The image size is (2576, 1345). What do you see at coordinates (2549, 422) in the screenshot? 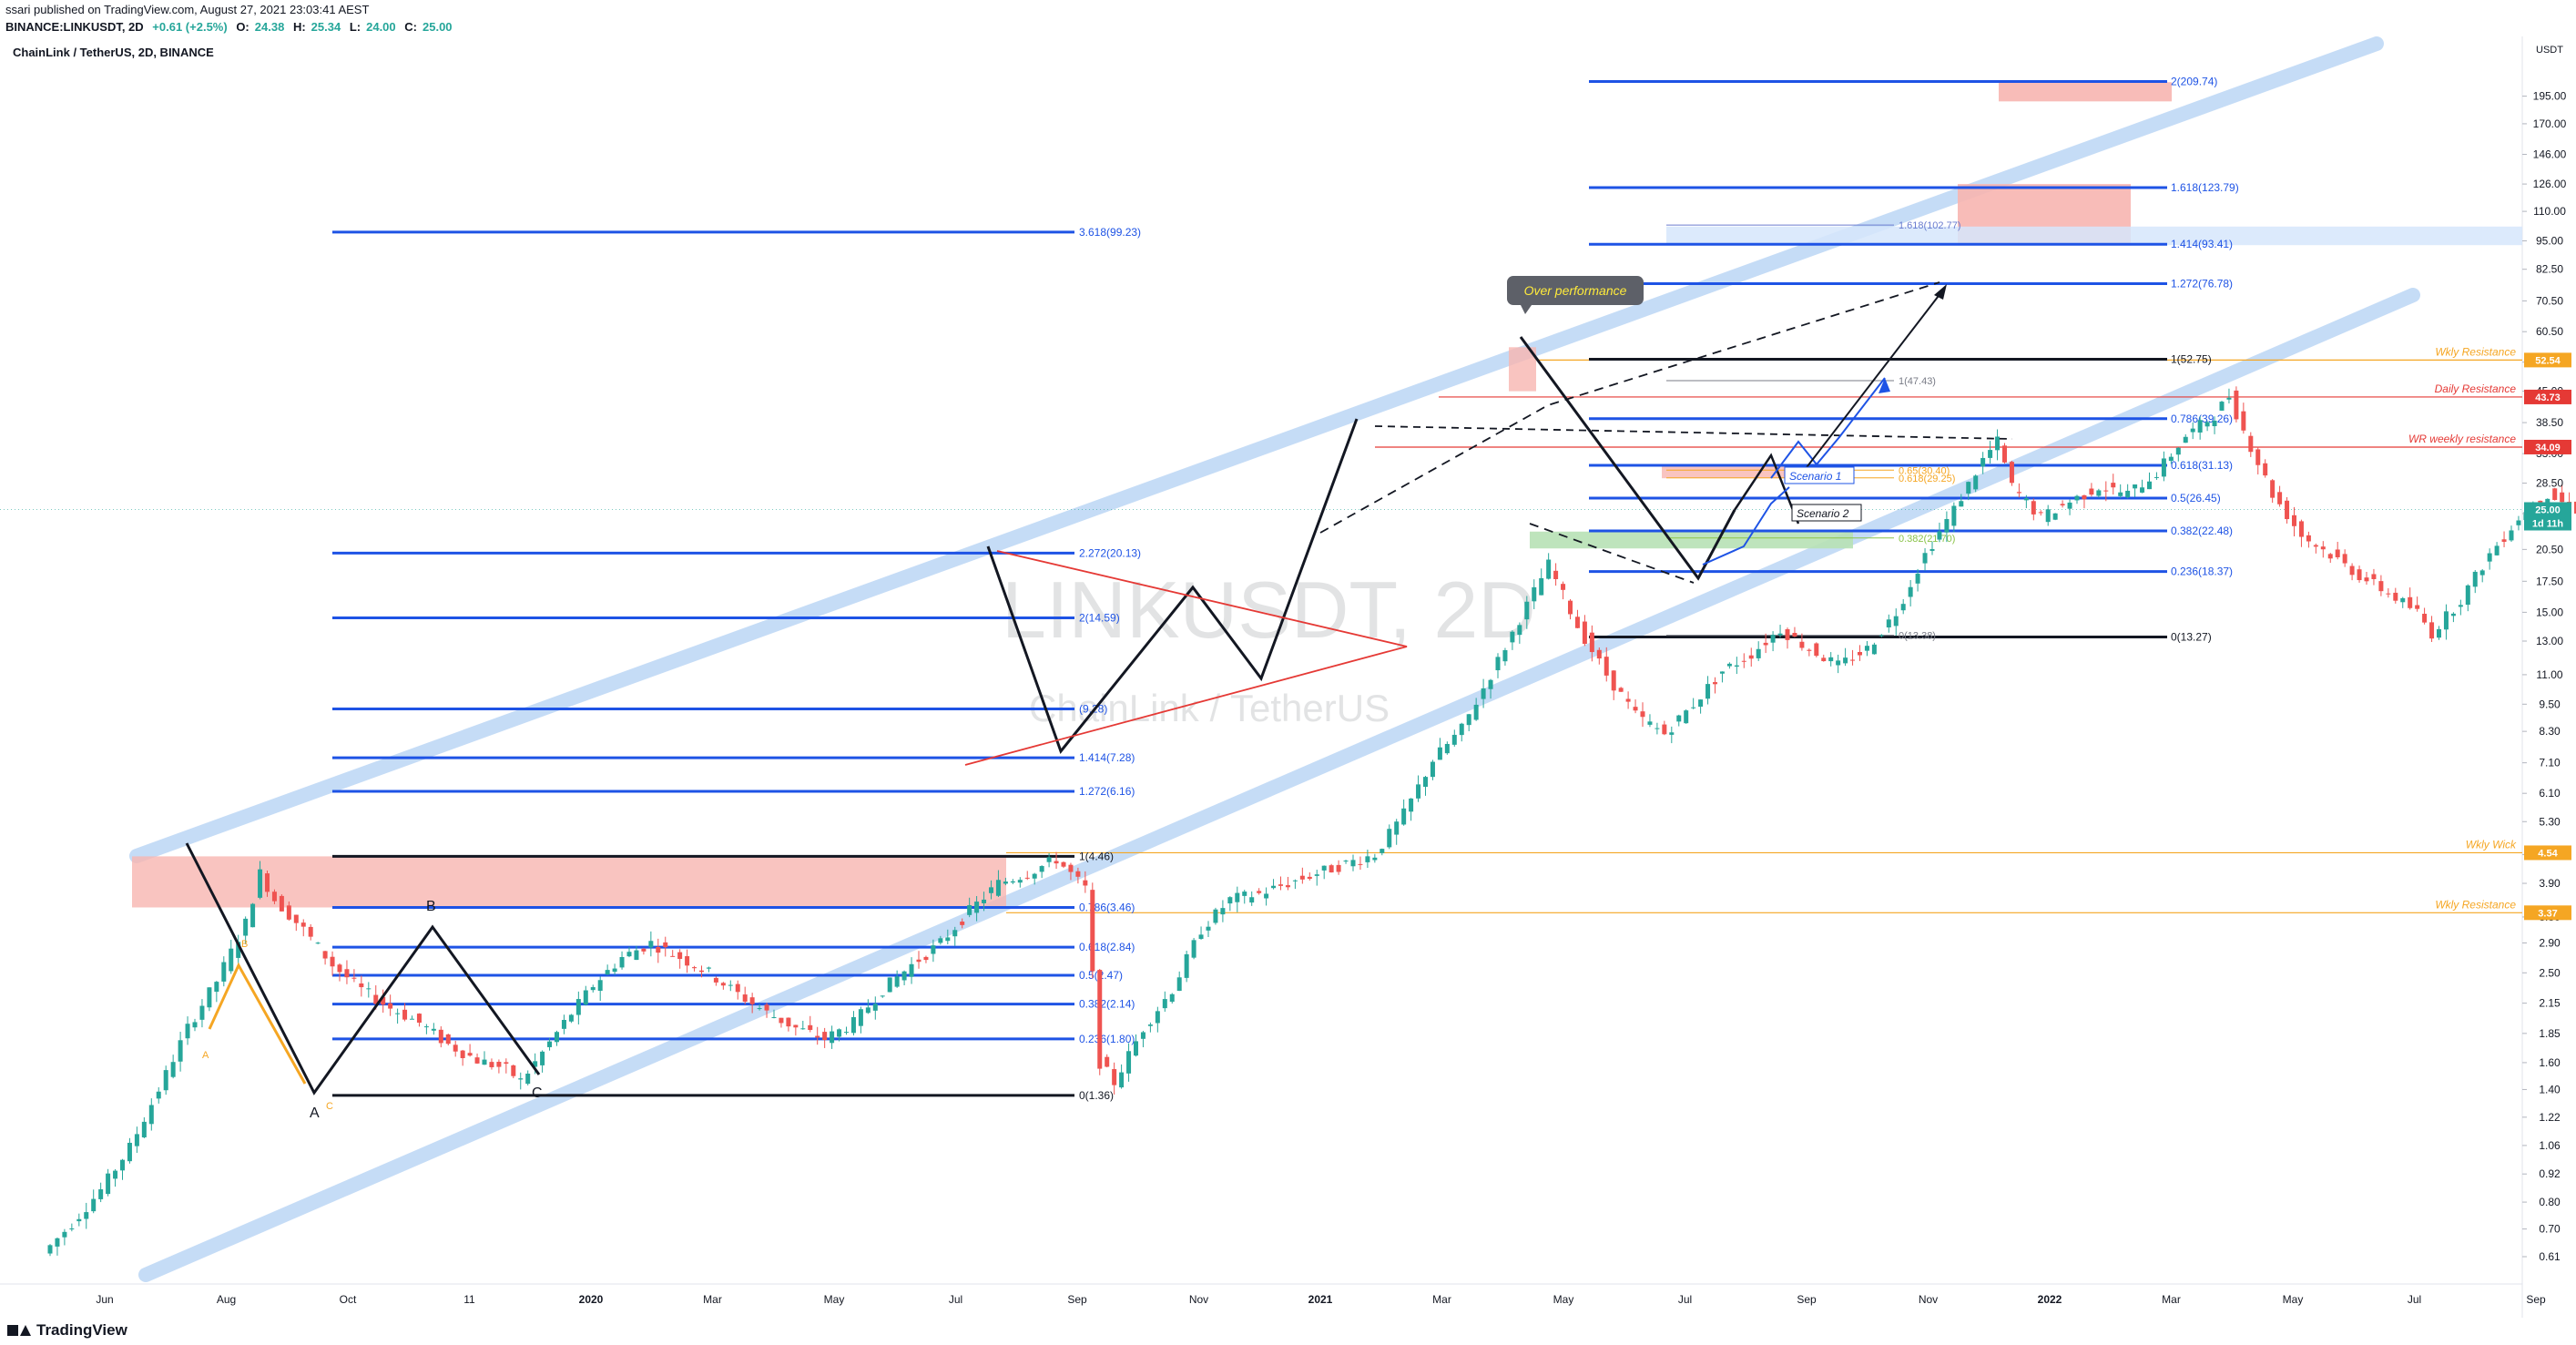
I see `price-tick-label: 38.50` at bounding box center [2549, 422].